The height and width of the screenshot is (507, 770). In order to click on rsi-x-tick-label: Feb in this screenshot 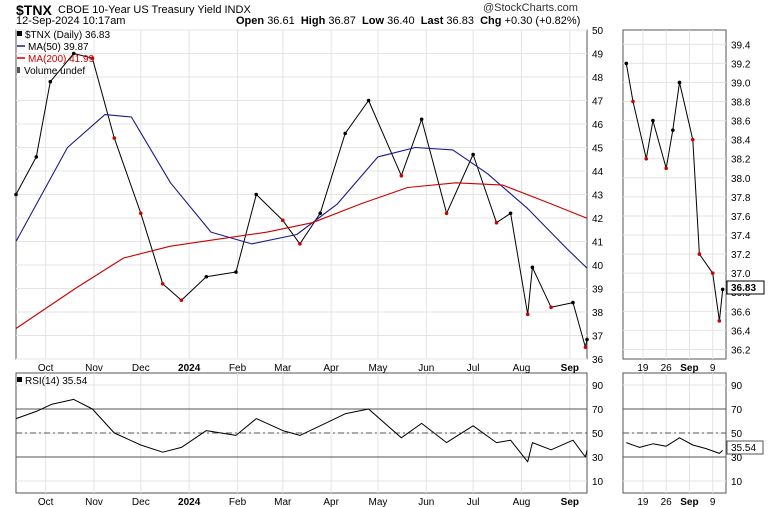, I will do `click(238, 502)`.